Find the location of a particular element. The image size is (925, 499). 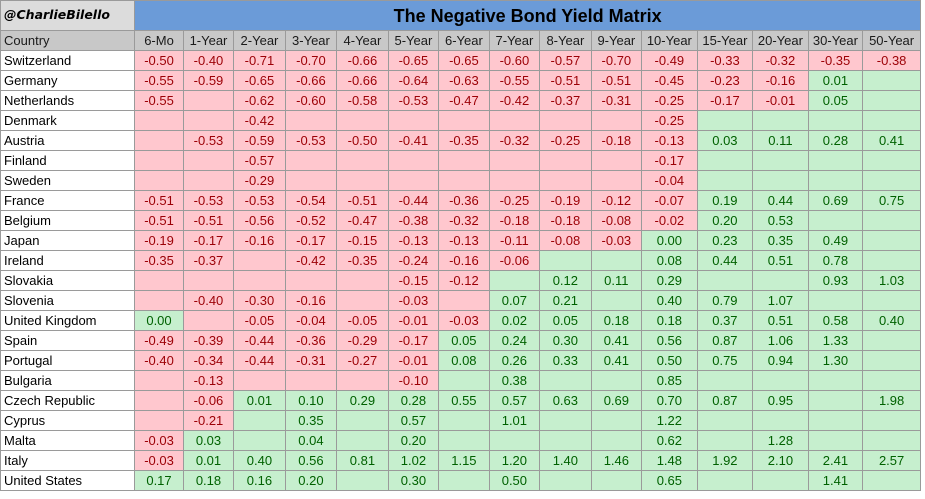

yield-cell: -0.40 is located at coordinates (208, 300).